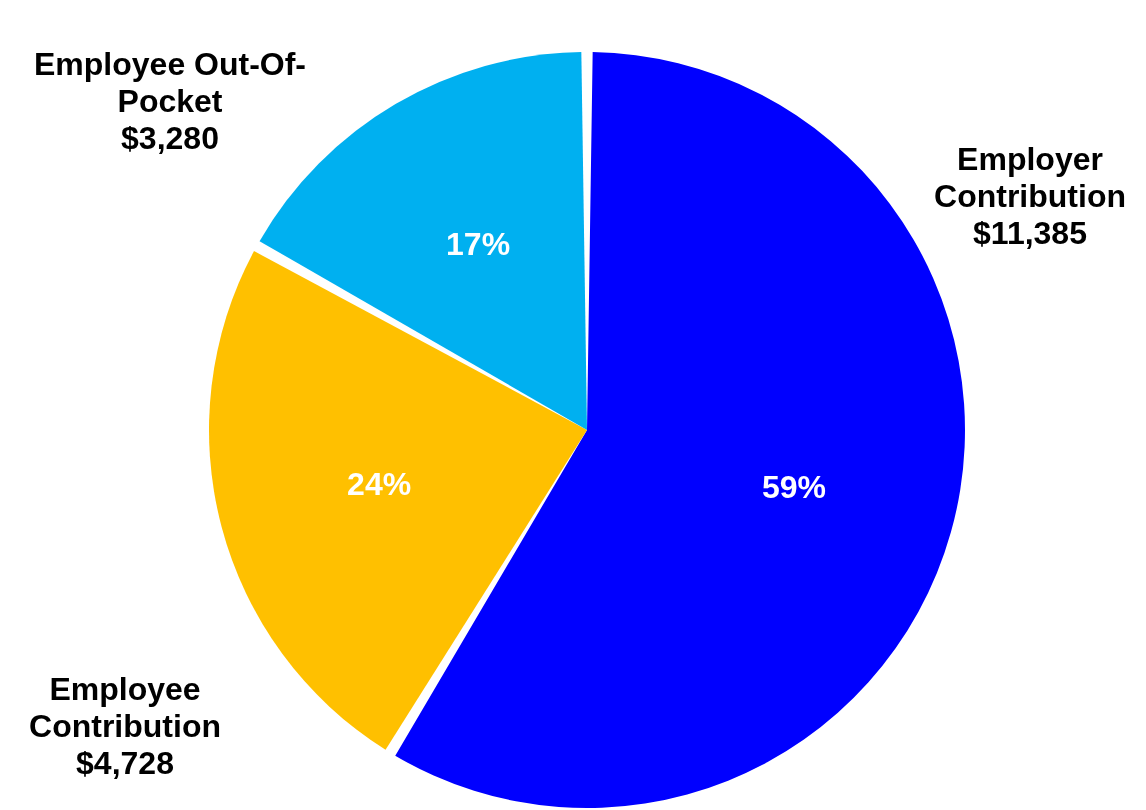 This screenshot has width=1146, height=810. Describe the element at coordinates (1030, 177) in the screenshot. I see `slice-label: Employer Contribution` at that location.